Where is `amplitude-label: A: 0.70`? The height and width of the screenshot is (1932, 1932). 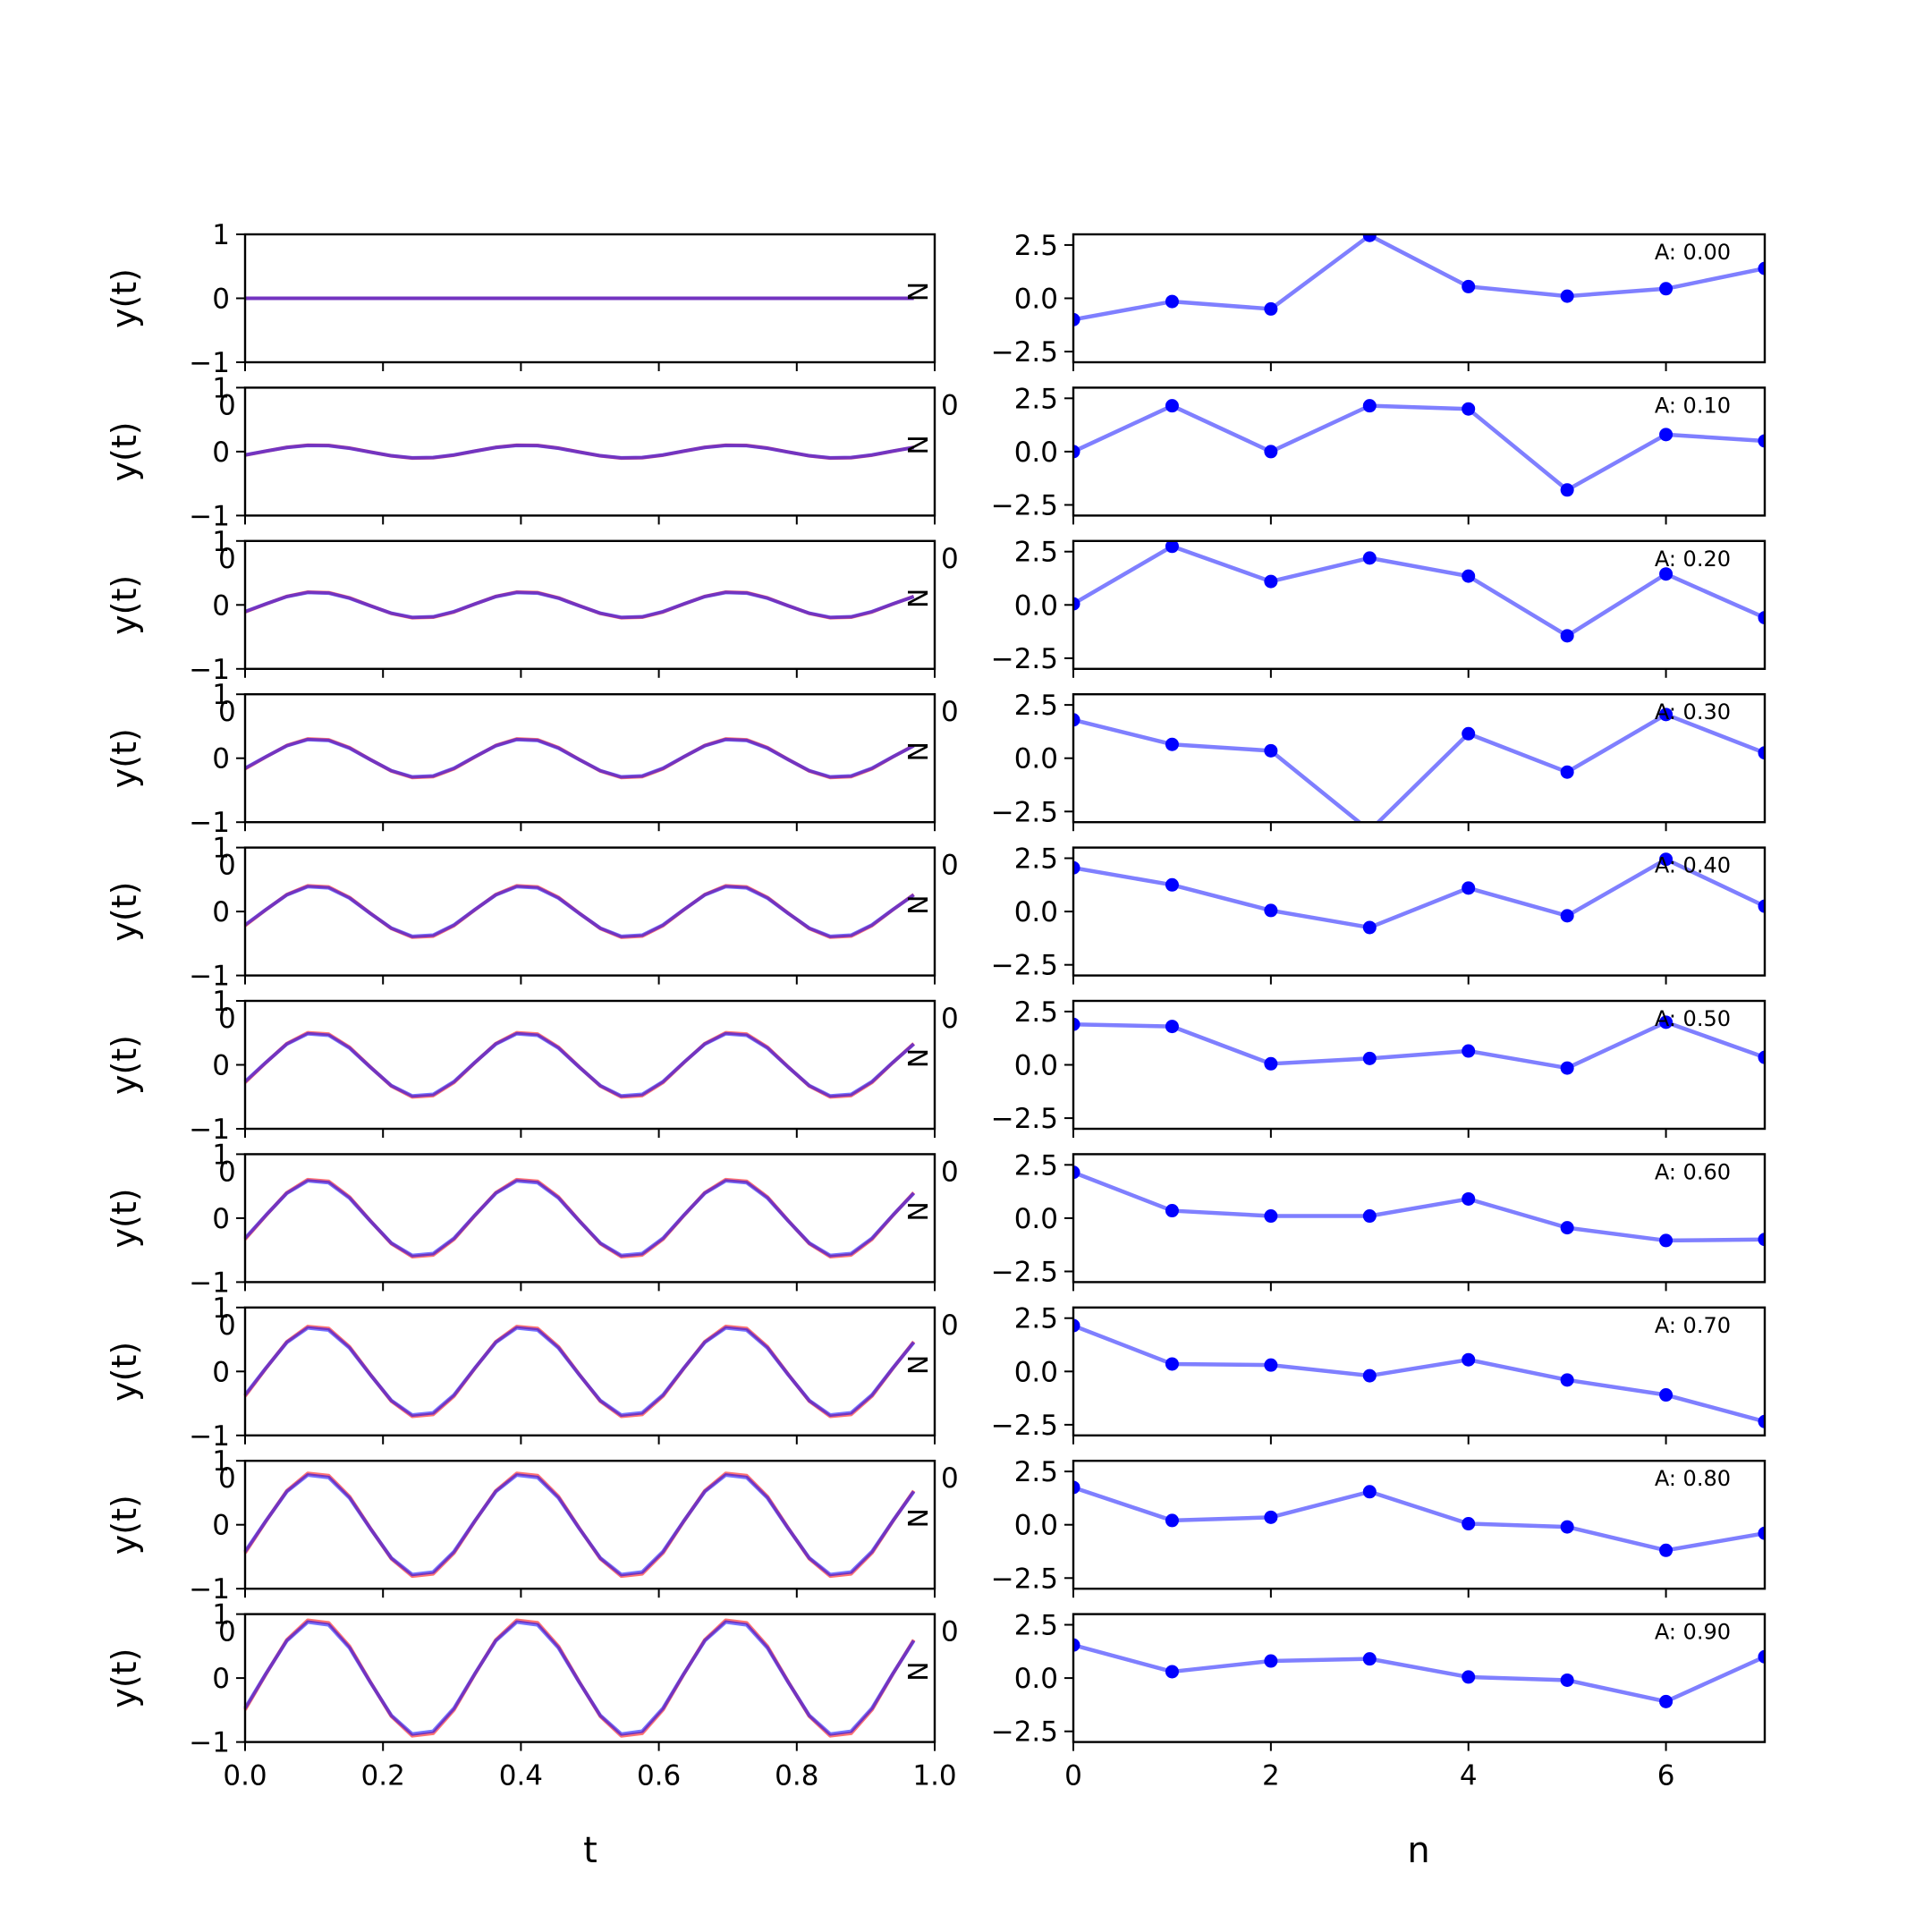
amplitude-label: A: 0.70 is located at coordinates (1693, 1325).